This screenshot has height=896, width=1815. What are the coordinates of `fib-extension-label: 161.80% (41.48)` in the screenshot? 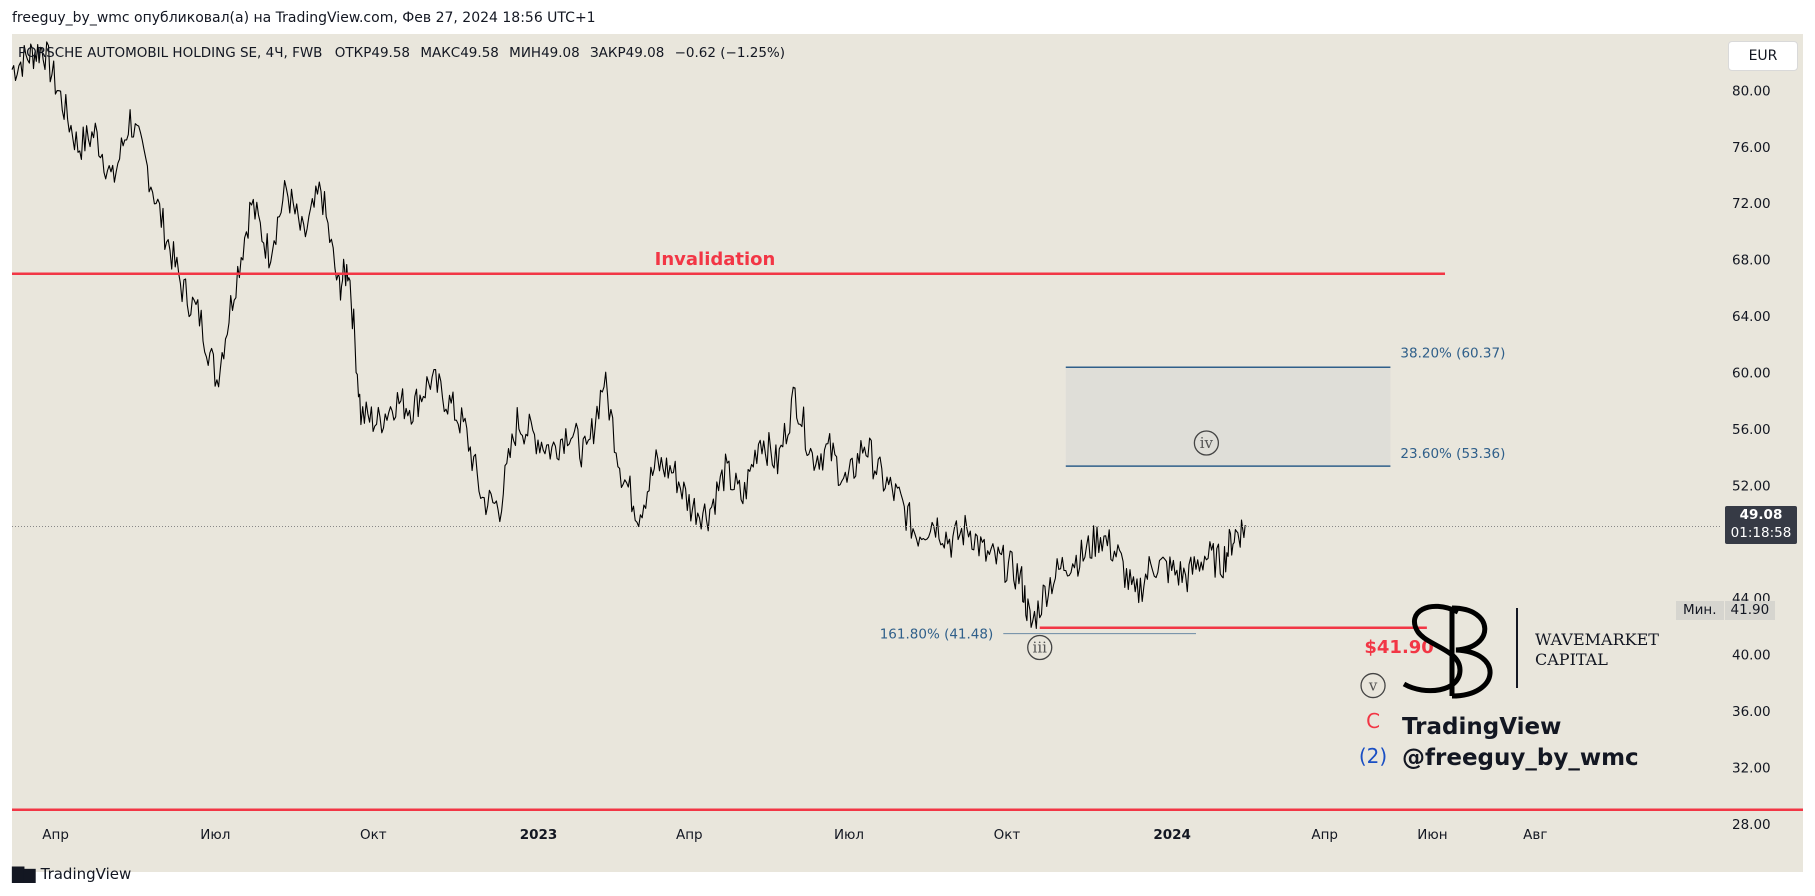 It's located at (937, 635).